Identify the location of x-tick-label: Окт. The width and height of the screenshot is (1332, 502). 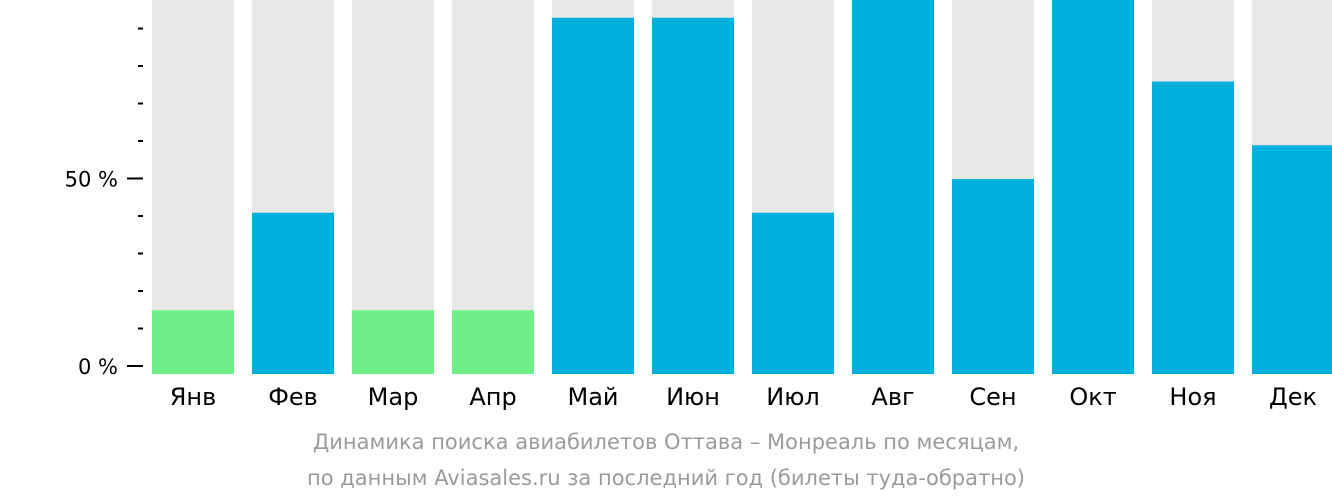
(1092, 397).